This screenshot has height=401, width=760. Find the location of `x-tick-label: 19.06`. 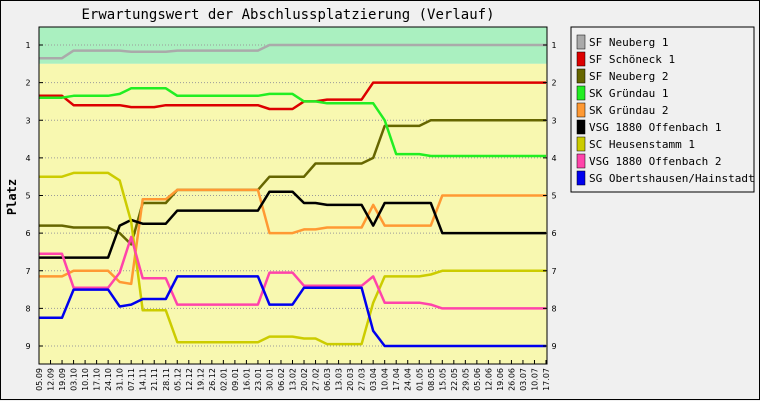

x-tick-label: 19.06 is located at coordinates (500, 379).